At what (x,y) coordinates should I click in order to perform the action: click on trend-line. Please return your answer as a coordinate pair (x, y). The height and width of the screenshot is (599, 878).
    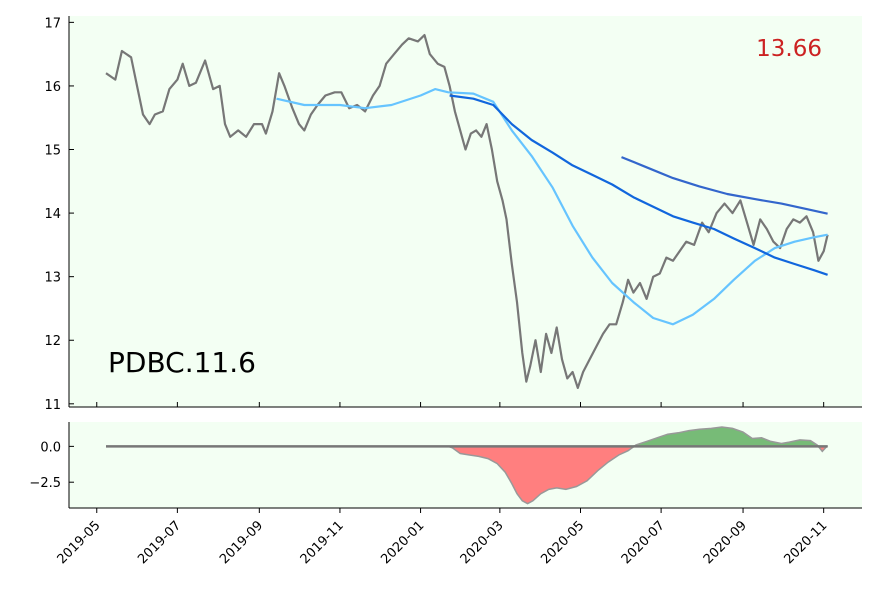
    Looking at the image, I should click on (724, 185).